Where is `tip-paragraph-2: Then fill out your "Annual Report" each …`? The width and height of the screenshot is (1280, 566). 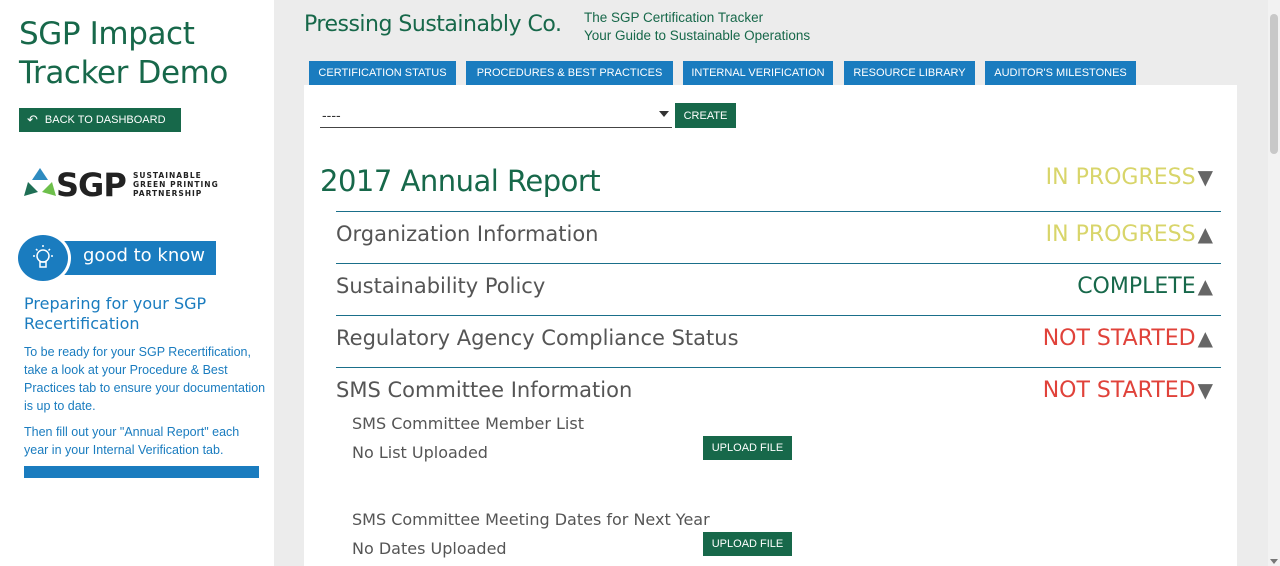 tip-paragraph-2: Then fill out your "Annual Report" each … is located at coordinates (132, 441).